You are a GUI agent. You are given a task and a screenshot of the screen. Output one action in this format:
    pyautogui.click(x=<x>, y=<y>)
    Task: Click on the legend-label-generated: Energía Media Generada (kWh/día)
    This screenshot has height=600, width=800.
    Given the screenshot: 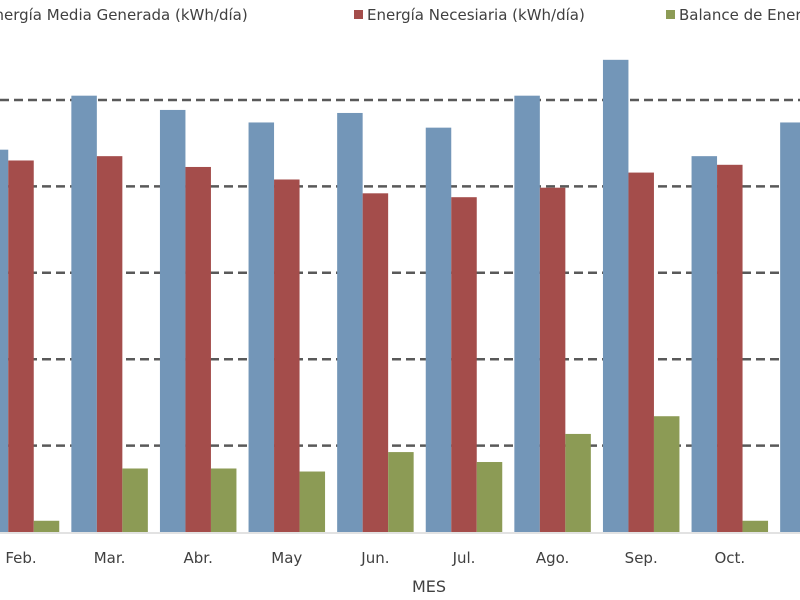 What is the action you would take?
    pyautogui.click(x=124, y=15)
    